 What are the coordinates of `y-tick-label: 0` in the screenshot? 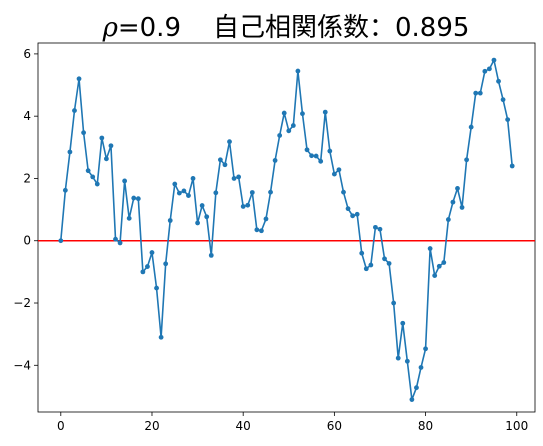 It's located at (27, 241).